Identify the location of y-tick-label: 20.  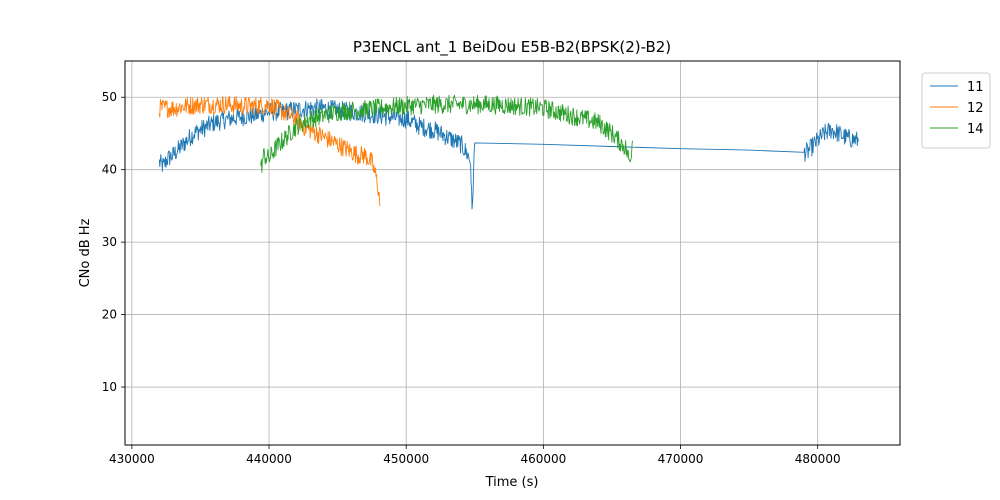
(109, 315).